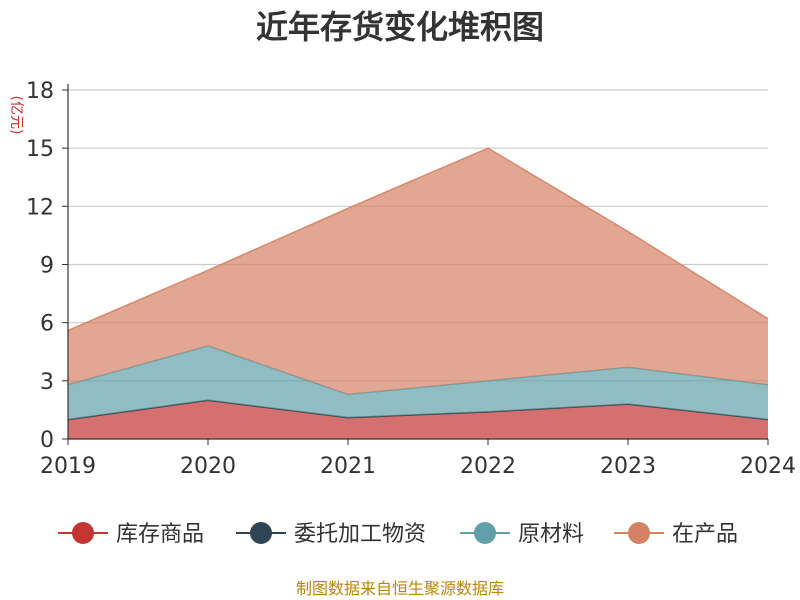 The width and height of the screenshot is (800, 600). What do you see at coordinates (68, 466) in the screenshot?
I see `x-tick-label: 2019` at bounding box center [68, 466].